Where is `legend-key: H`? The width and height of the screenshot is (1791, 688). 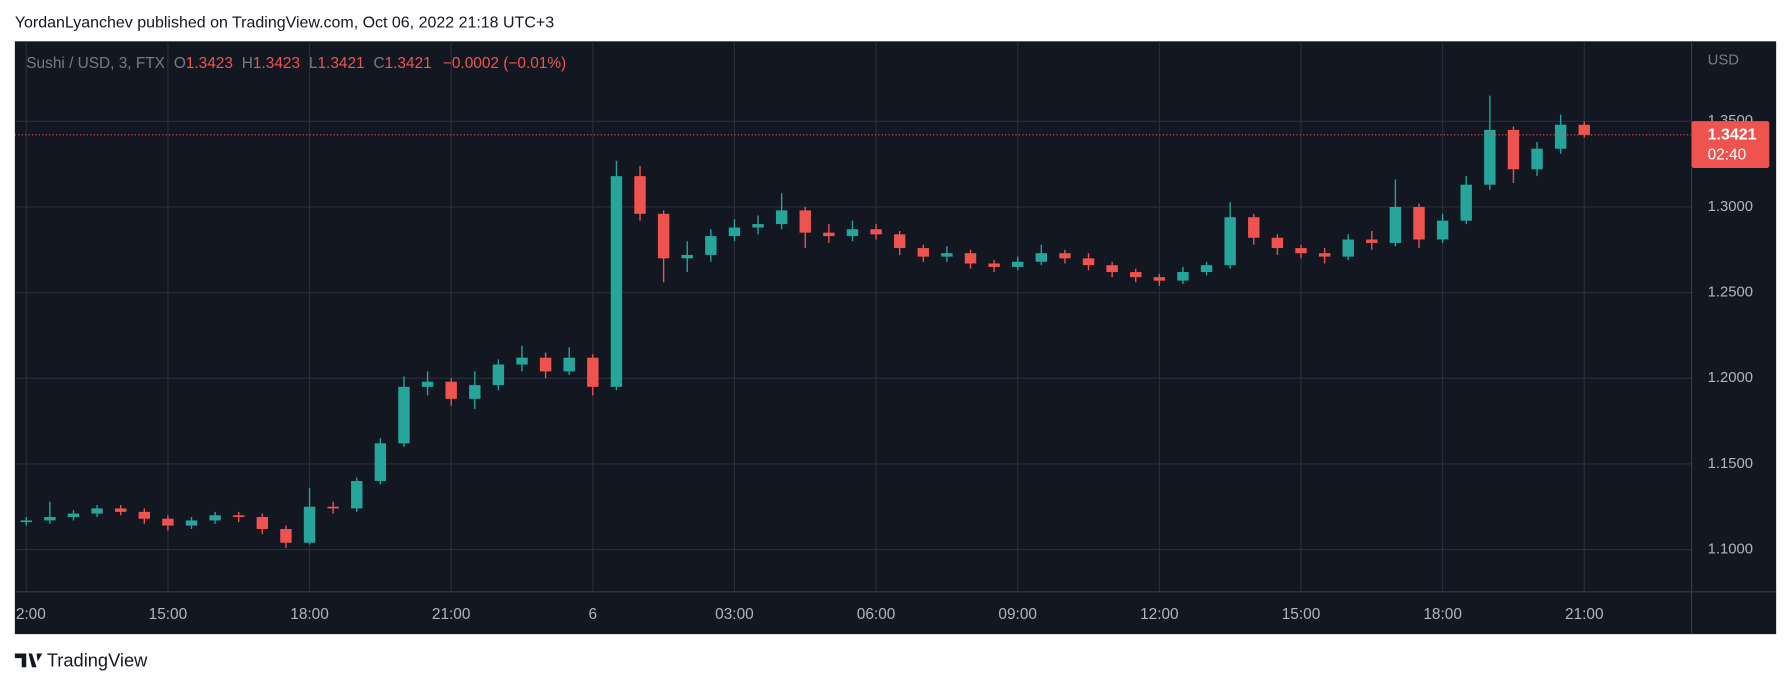
legend-key: H is located at coordinates (247, 63).